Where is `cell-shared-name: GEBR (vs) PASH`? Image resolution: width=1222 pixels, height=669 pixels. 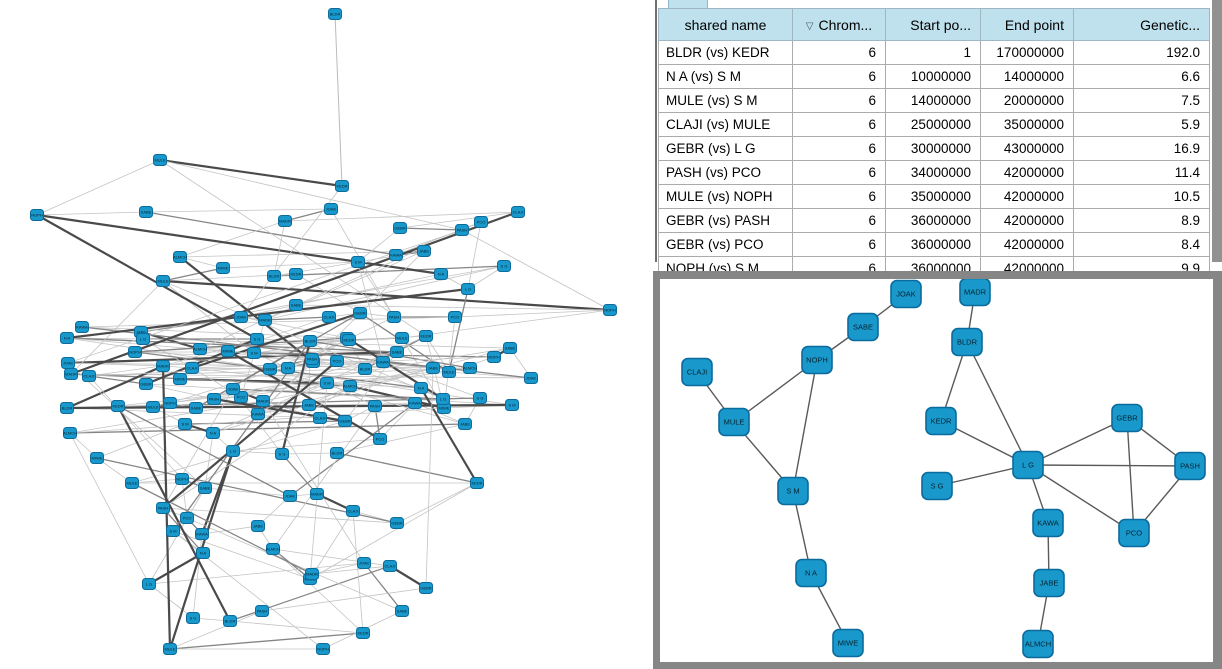 cell-shared-name: GEBR (vs) PASH is located at coordinates (725, 220).